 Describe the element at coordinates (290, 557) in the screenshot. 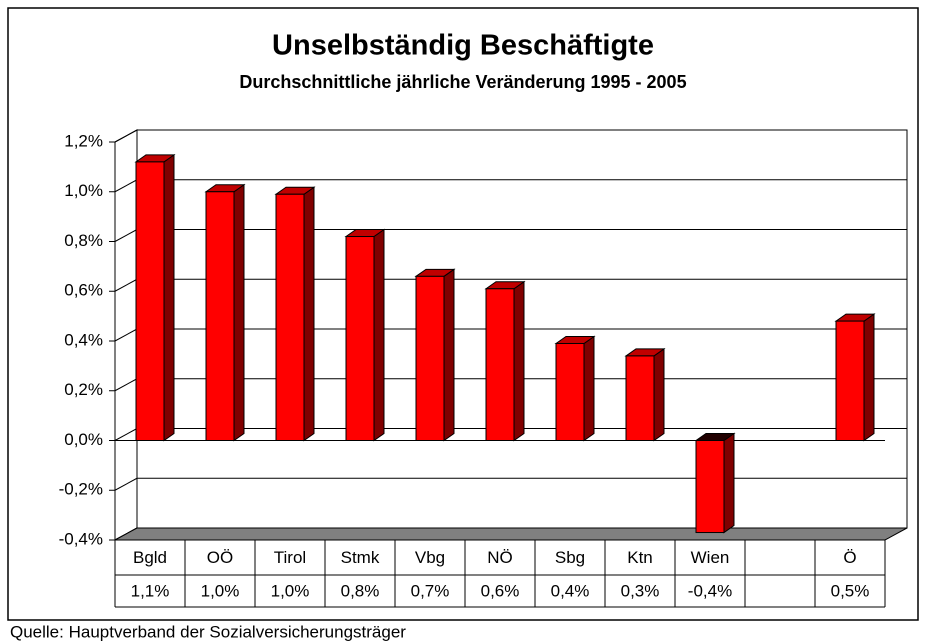

I see `x-tick-label: Tirol` at that location.